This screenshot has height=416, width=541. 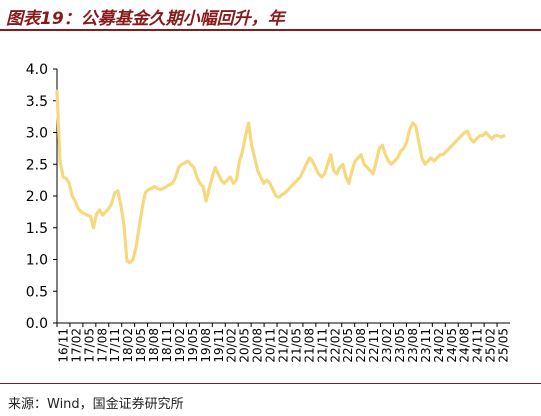 What do you see at coordinates (232, 345) in the screenshot?
I see `x-tick-label: 20/02` at bounding box center [232, 345].